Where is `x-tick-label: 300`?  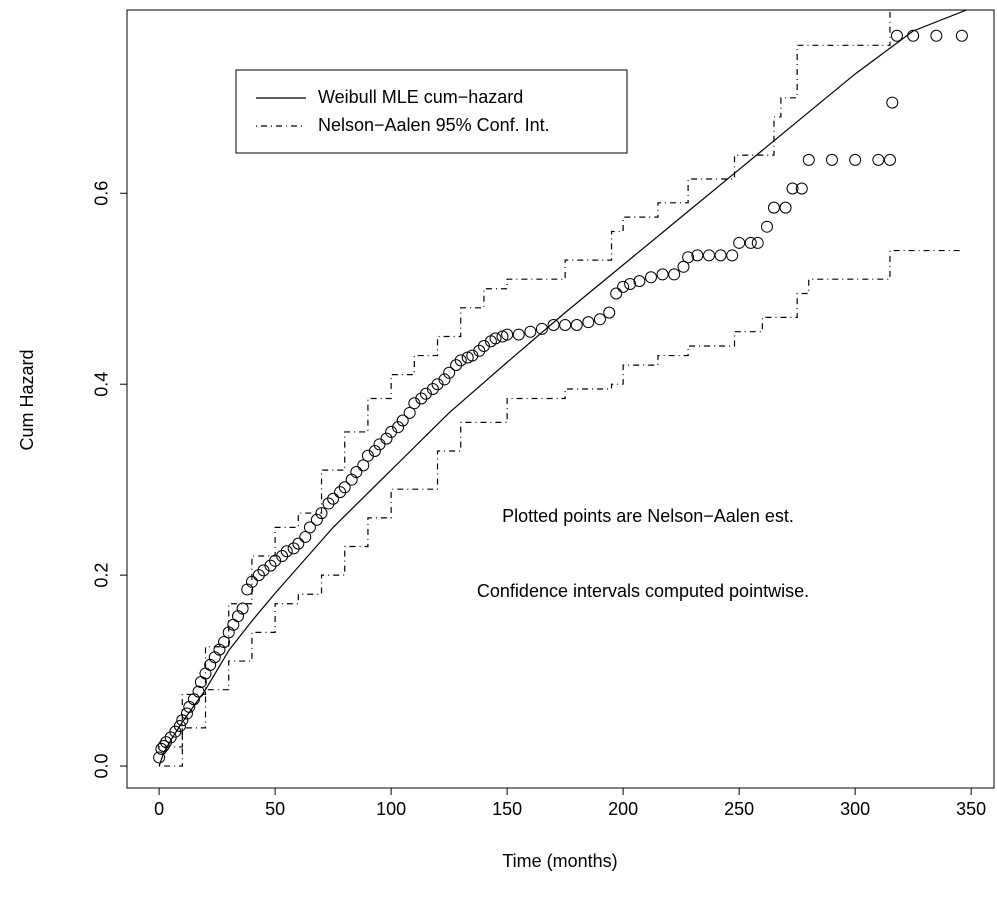
x-tick-label: 300 is located at coordinates (855, 809).